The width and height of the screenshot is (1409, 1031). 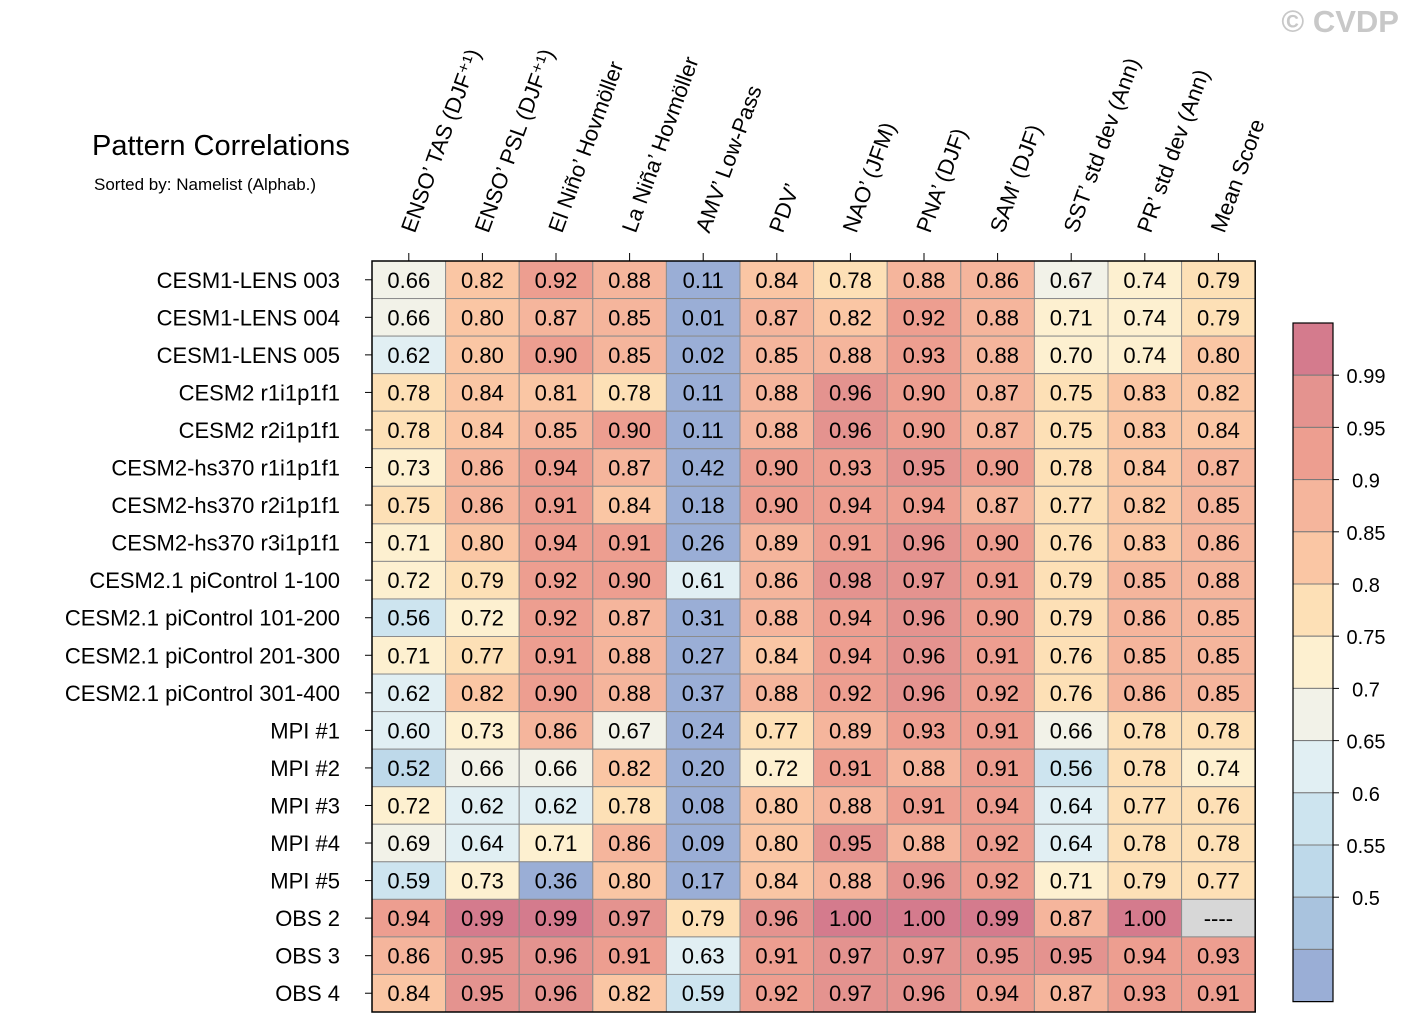 I want to click on column-label: PR’ std dev (Ann), so click(x=1173, y=151).